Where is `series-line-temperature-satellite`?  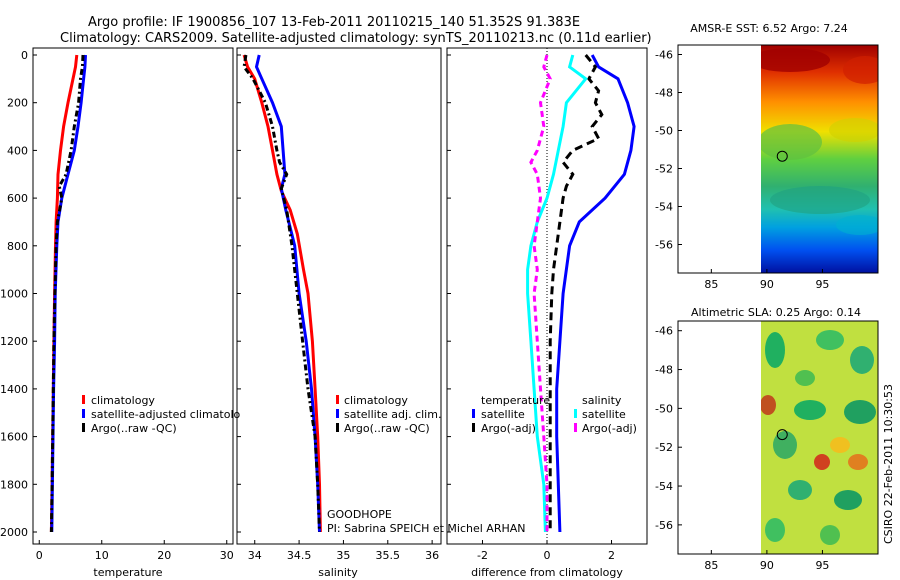
series-line-temperature-satellite is located at coordinates (595, 293).